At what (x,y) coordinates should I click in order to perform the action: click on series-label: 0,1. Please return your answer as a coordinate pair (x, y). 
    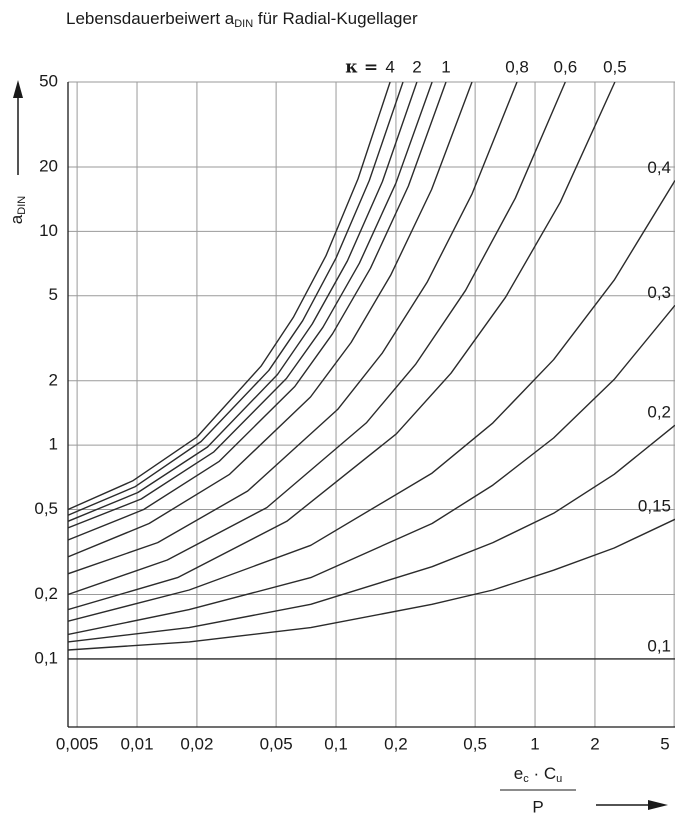
    Looking at the image, I should click on (659, 645).